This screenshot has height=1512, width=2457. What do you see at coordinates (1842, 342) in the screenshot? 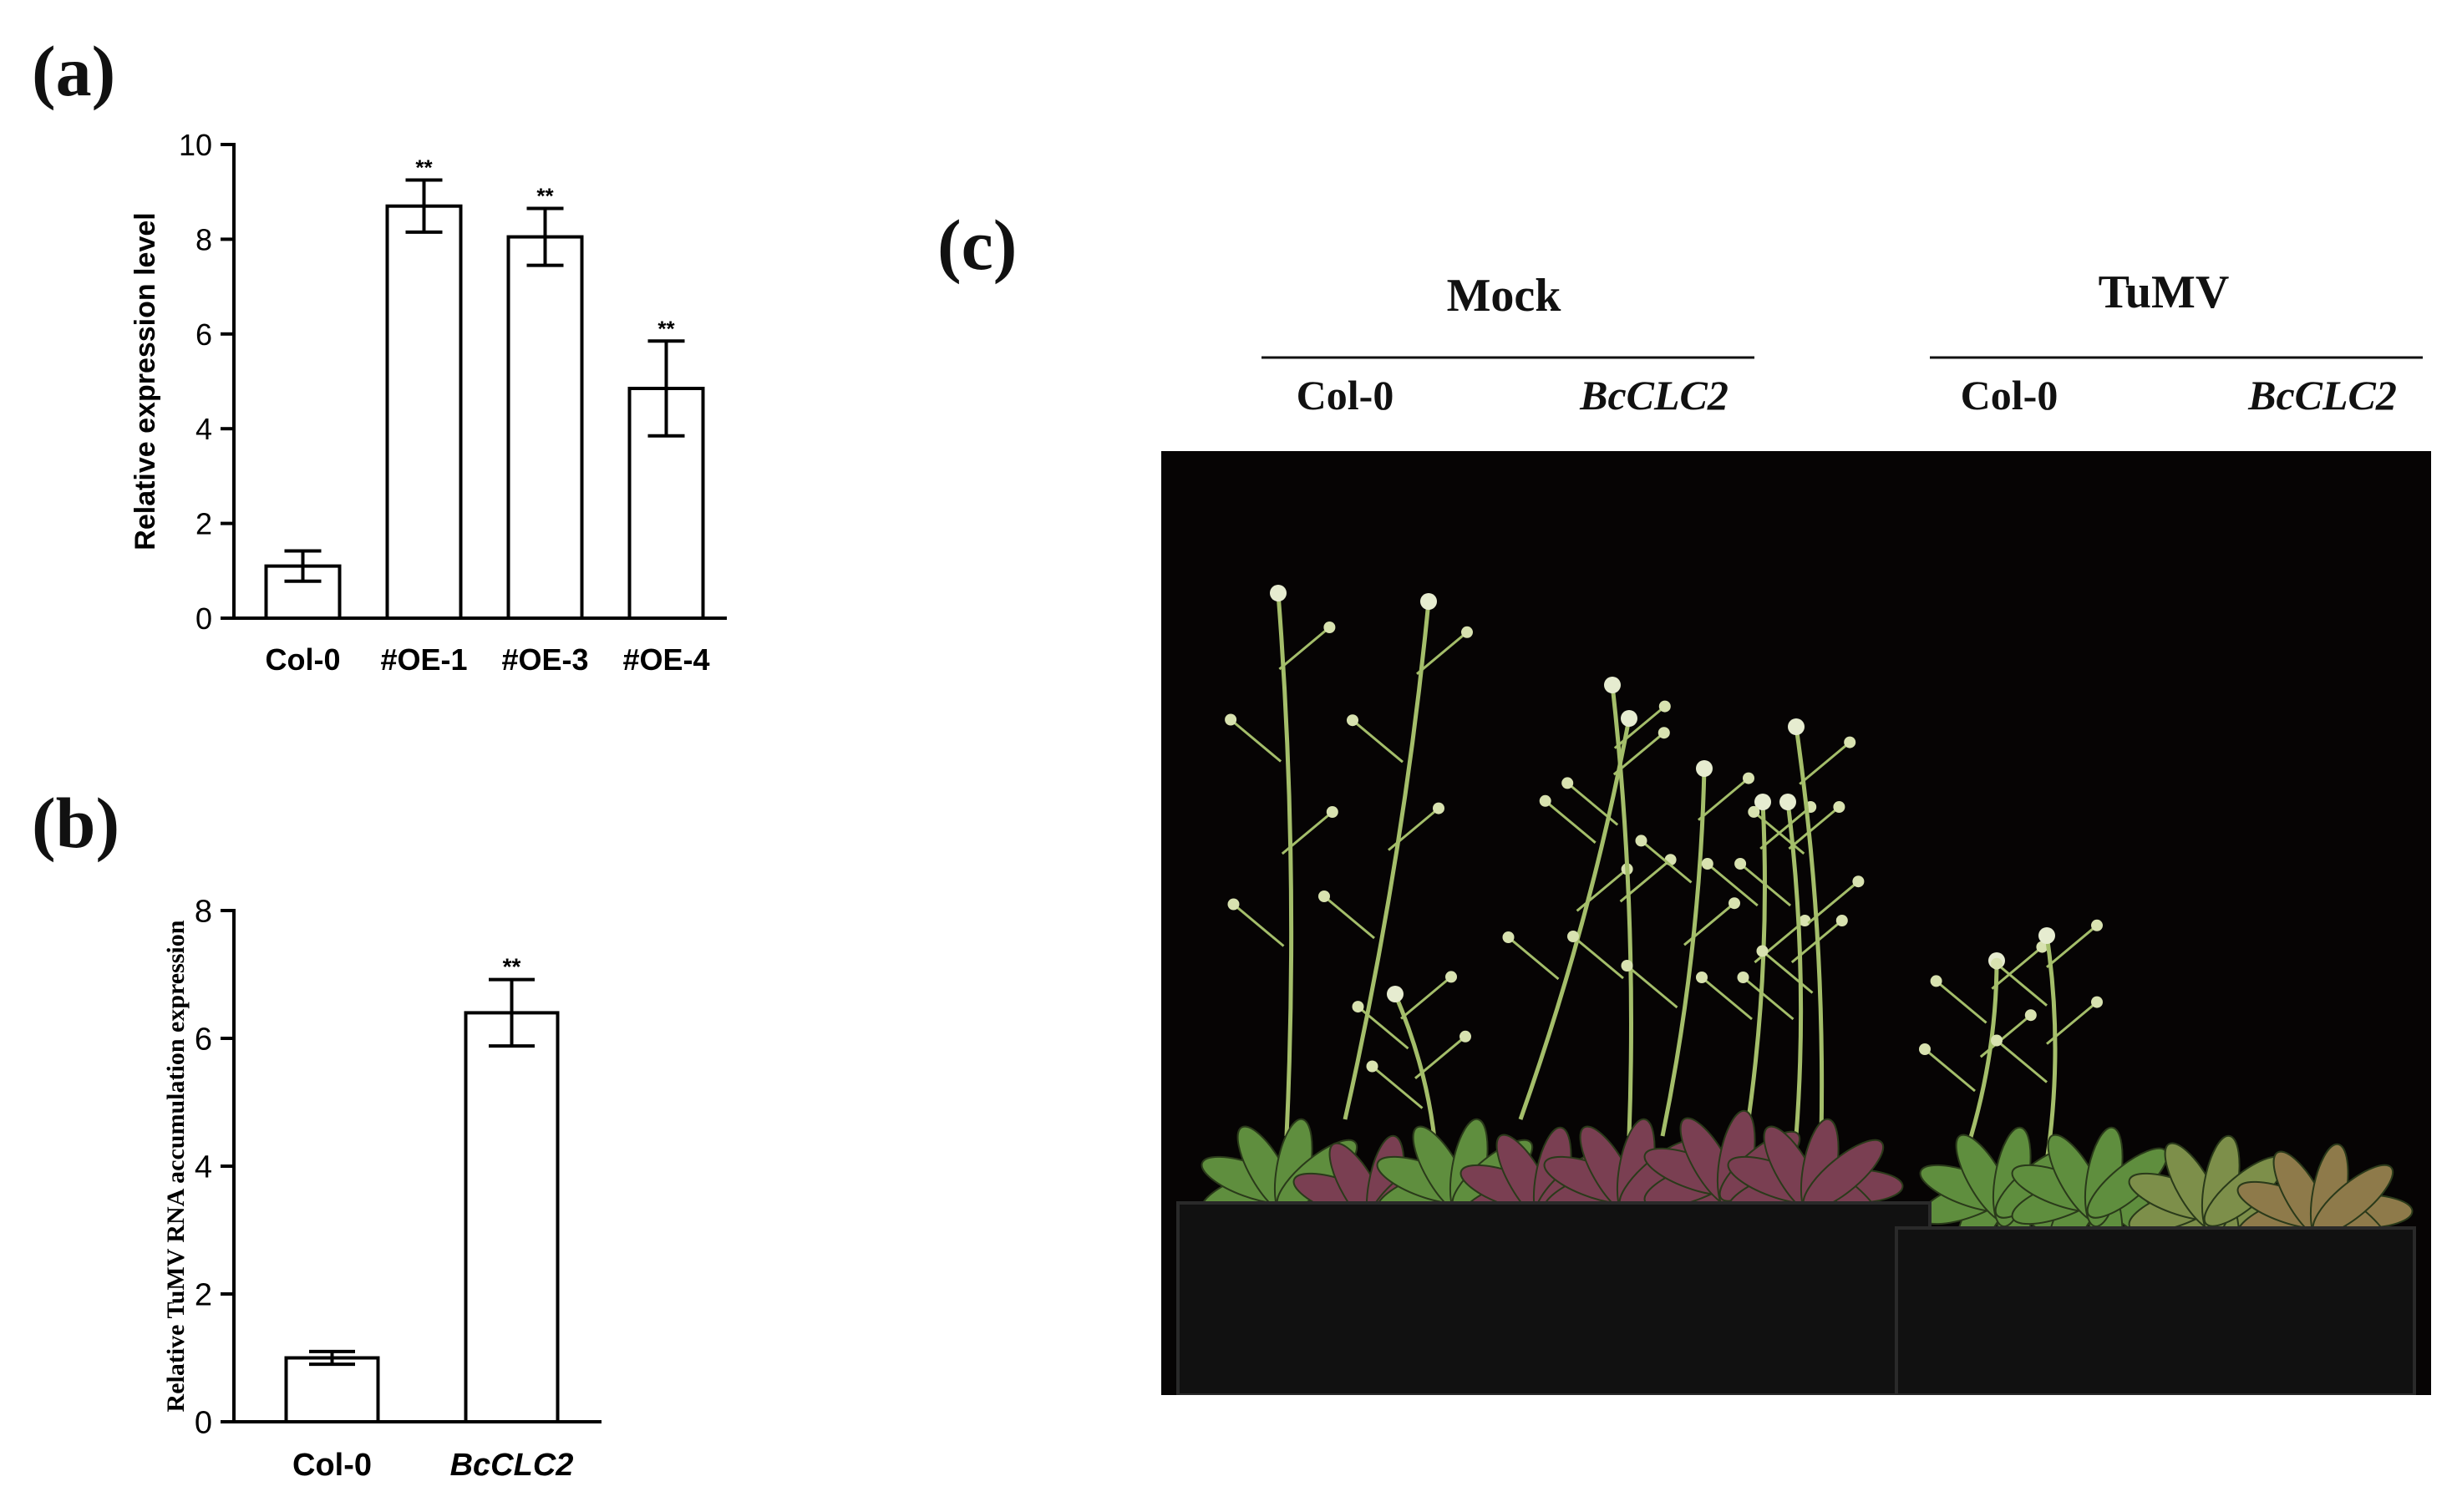
I see `panel-c-headers: Mock TuMV Col-0 BcCLC2 Col-0 BcCLC2` at bounding box center [1842, 342].